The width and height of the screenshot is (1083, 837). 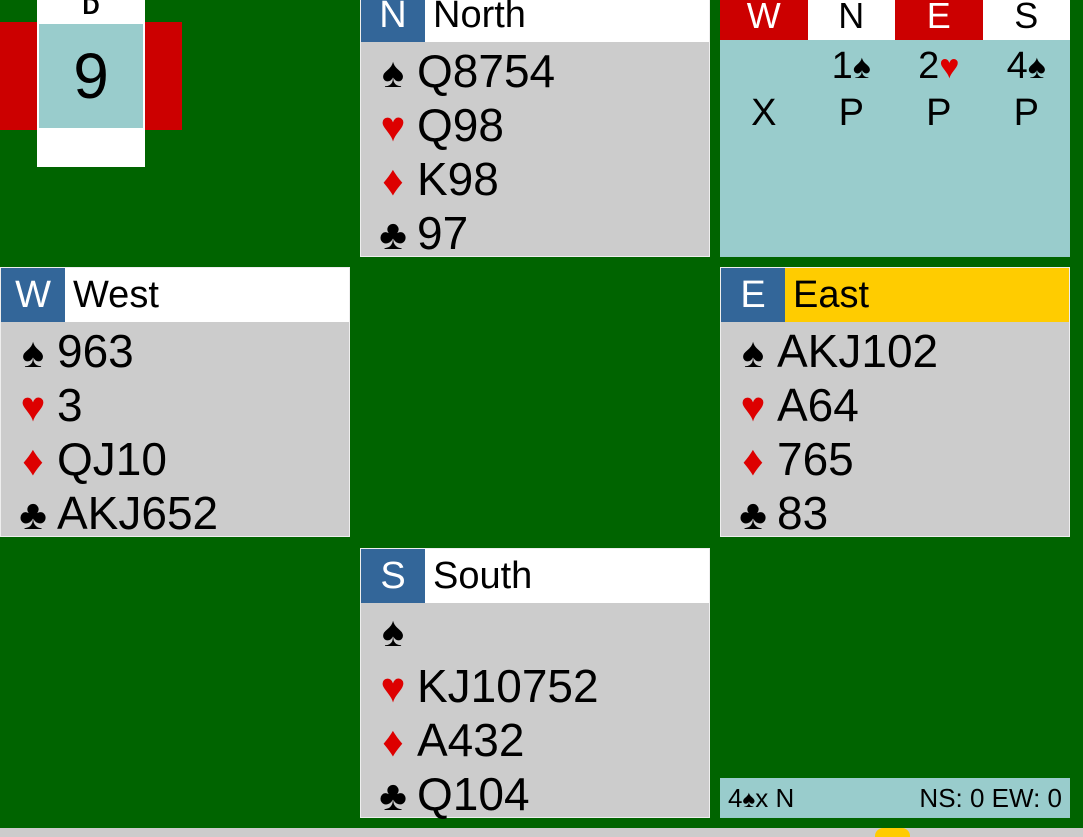 What do you see at coordinates (753, 295) in the screenshot?
I see `seat-badge: E` at bounding box center [753, 295].